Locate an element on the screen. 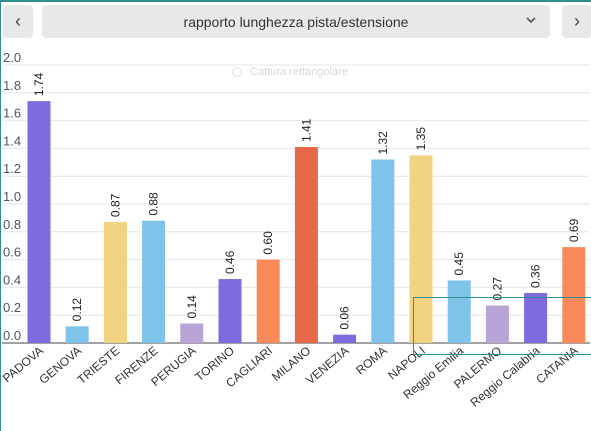  window-left-border is located at coordinates (0, 215).